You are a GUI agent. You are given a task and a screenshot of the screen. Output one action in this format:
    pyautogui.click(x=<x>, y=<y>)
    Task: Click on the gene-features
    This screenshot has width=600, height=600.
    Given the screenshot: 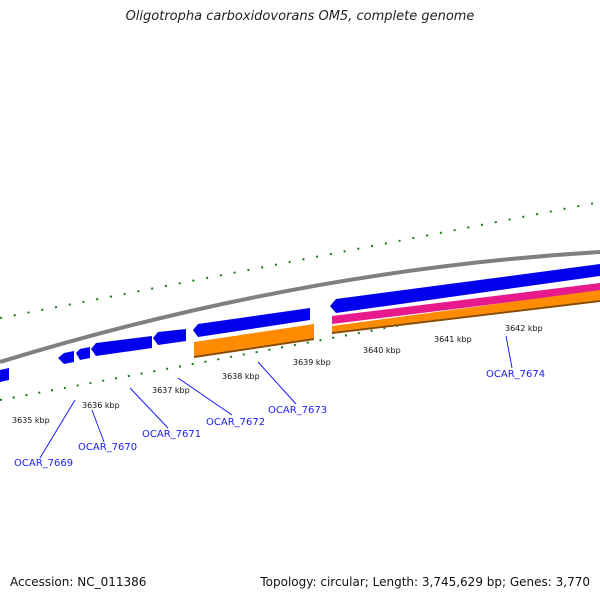 What is the action you would take?
    pyautogui.click(x=396, y=324)
    